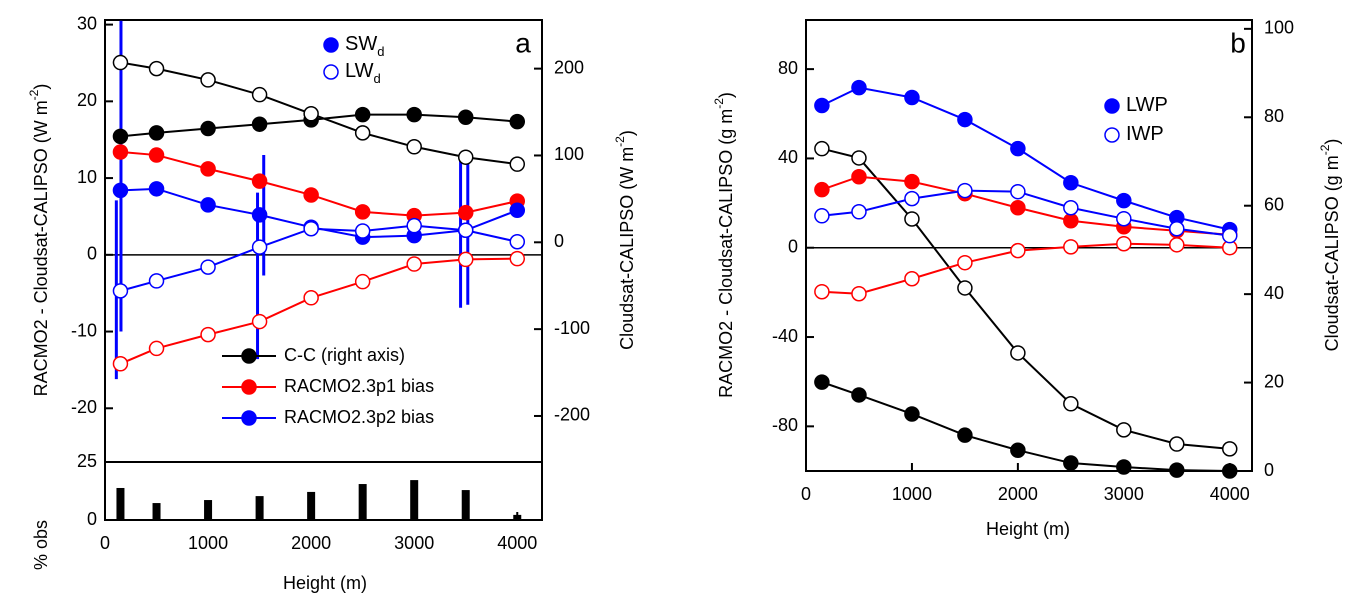  What do you see at coordinates (105, 543) in the screenshot?
I see `x-tick-label: 0` at bounding box center [105, 543].